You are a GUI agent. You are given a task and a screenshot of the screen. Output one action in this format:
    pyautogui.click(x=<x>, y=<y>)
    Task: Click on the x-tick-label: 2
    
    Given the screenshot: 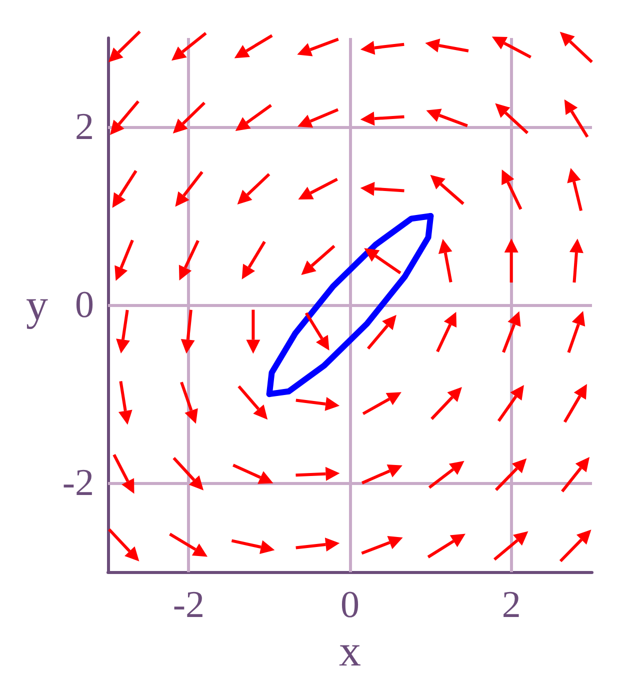 What is the action you would take?
    pyautogui.click(x=511, y=605)
    